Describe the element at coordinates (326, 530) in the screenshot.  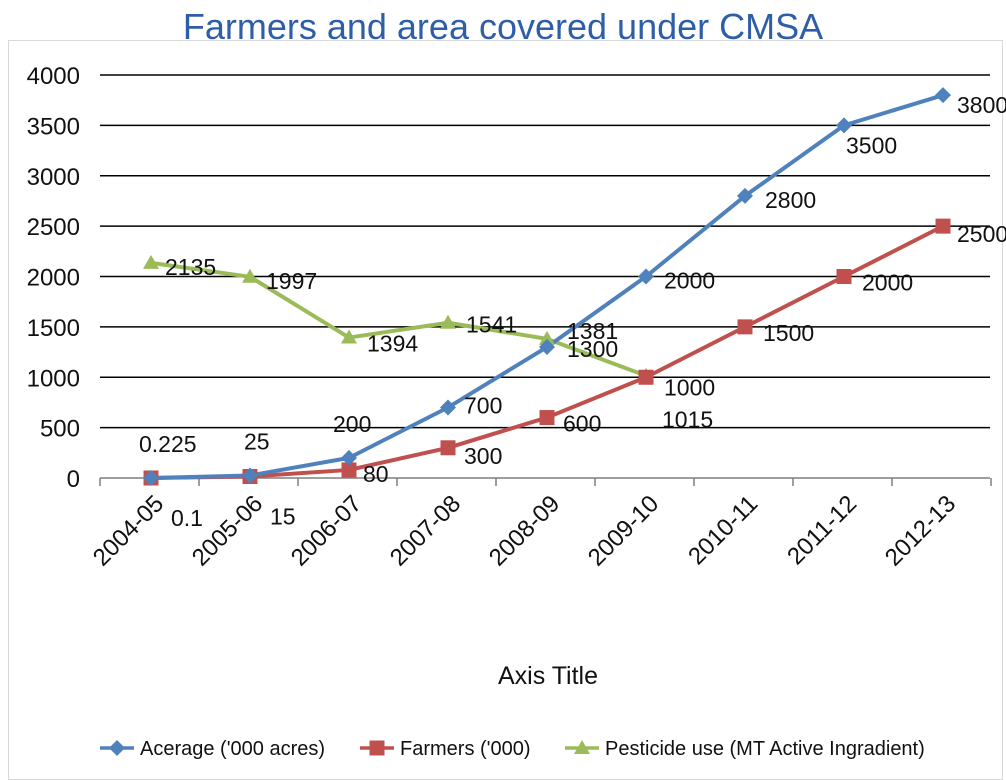
I see `x-tick-label: 2006-07` at that location.